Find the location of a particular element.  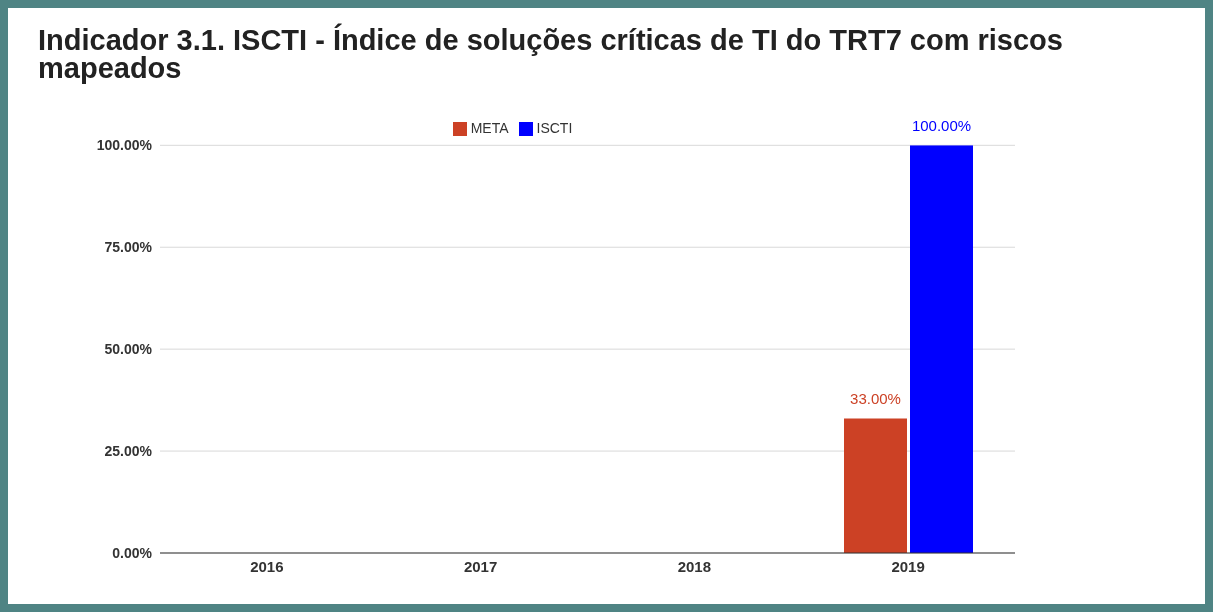

x-tick-label: 2018 is located at coordinates (694, 566).